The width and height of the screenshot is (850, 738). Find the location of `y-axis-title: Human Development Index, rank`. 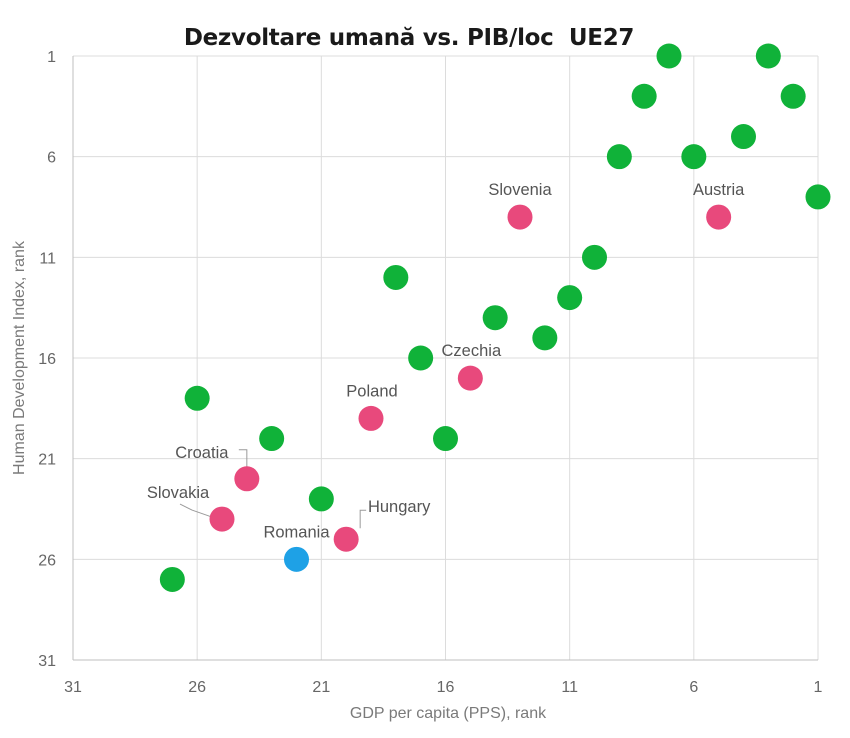

y-axis-title: Human Development Index, rank is located at coordinates (19, 357).